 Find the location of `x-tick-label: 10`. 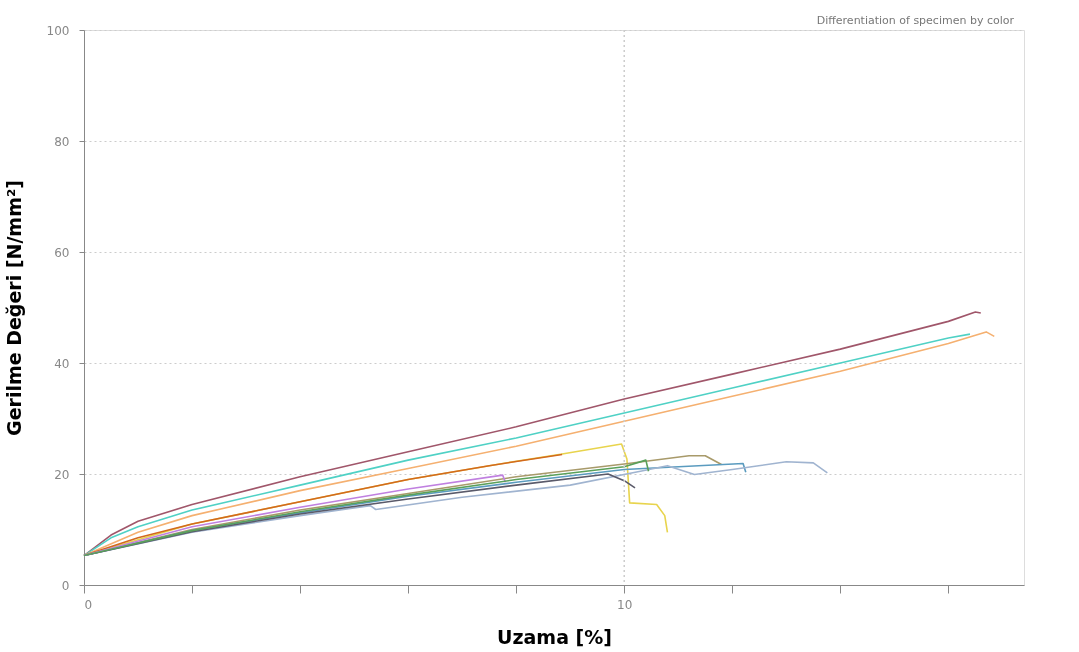

x-tick-label: 10 is located at coordinates (625, 604).